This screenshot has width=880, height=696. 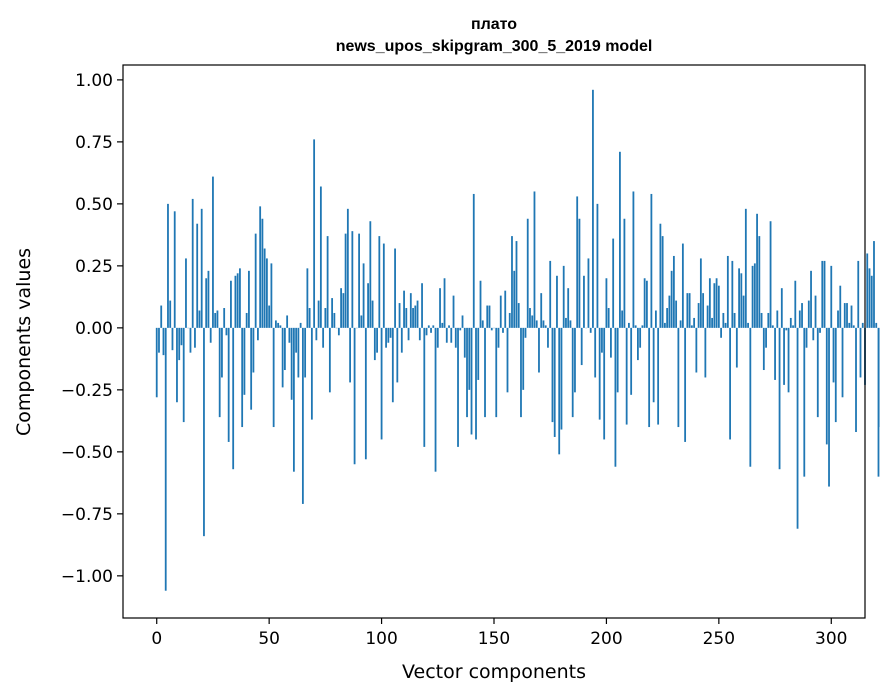 What do you see at coordinates (94, 205) in the screenshot?
I see `y-tick-label: 0.50` at bounding box center [94, 205].